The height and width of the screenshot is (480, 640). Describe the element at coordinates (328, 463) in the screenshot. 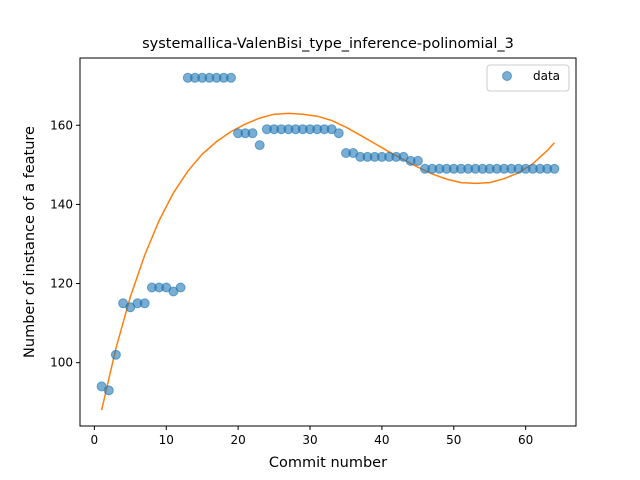

I see `x-axis-label: Commit number` at that location.